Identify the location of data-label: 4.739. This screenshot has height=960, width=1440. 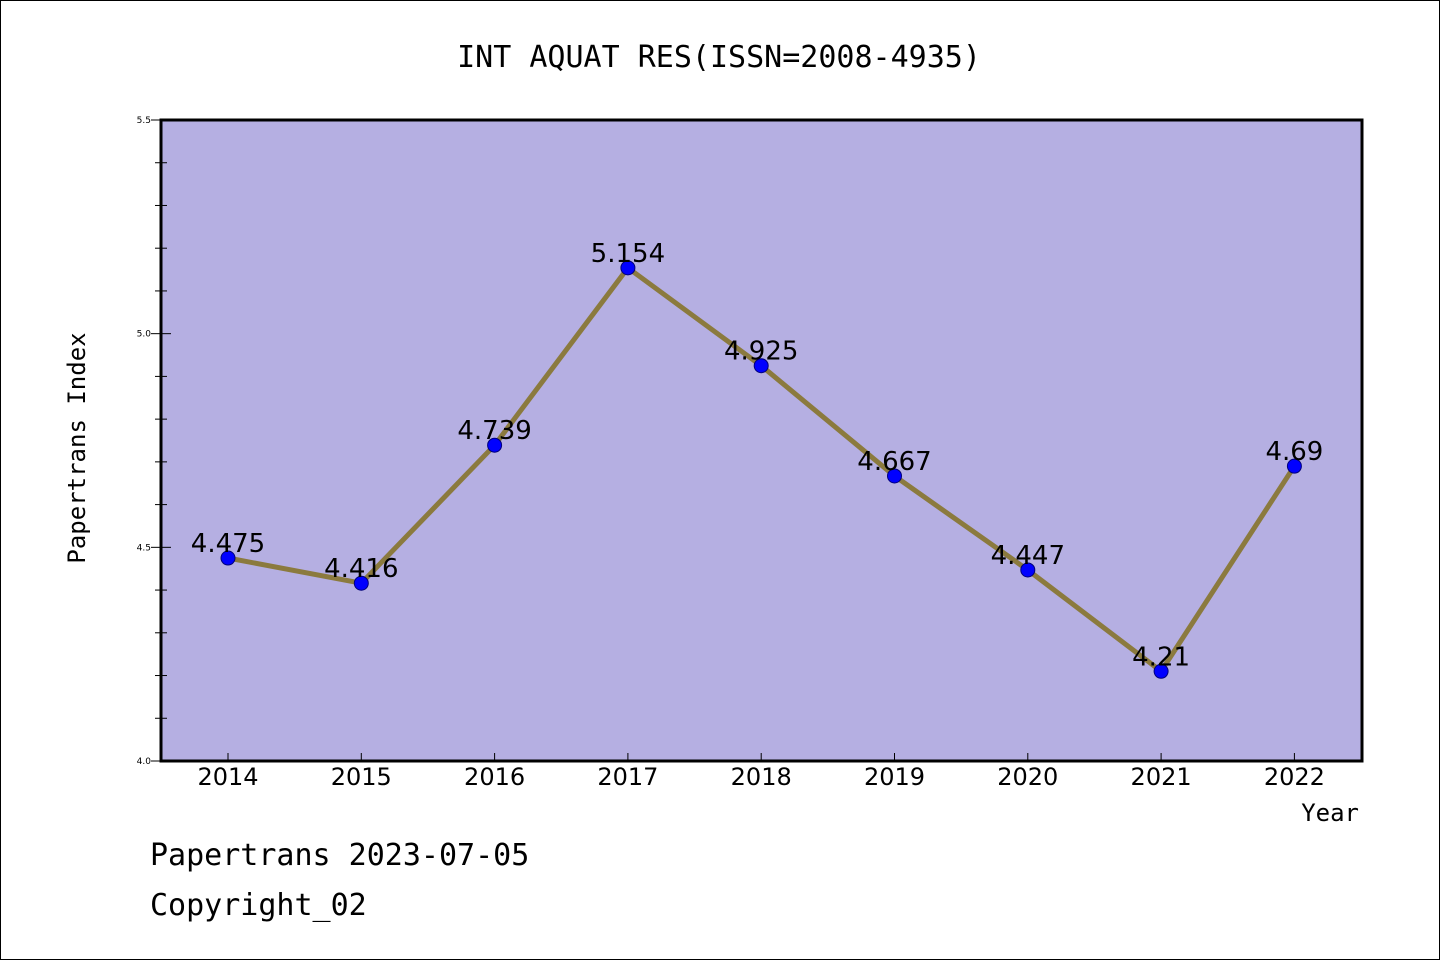
(494, 431).